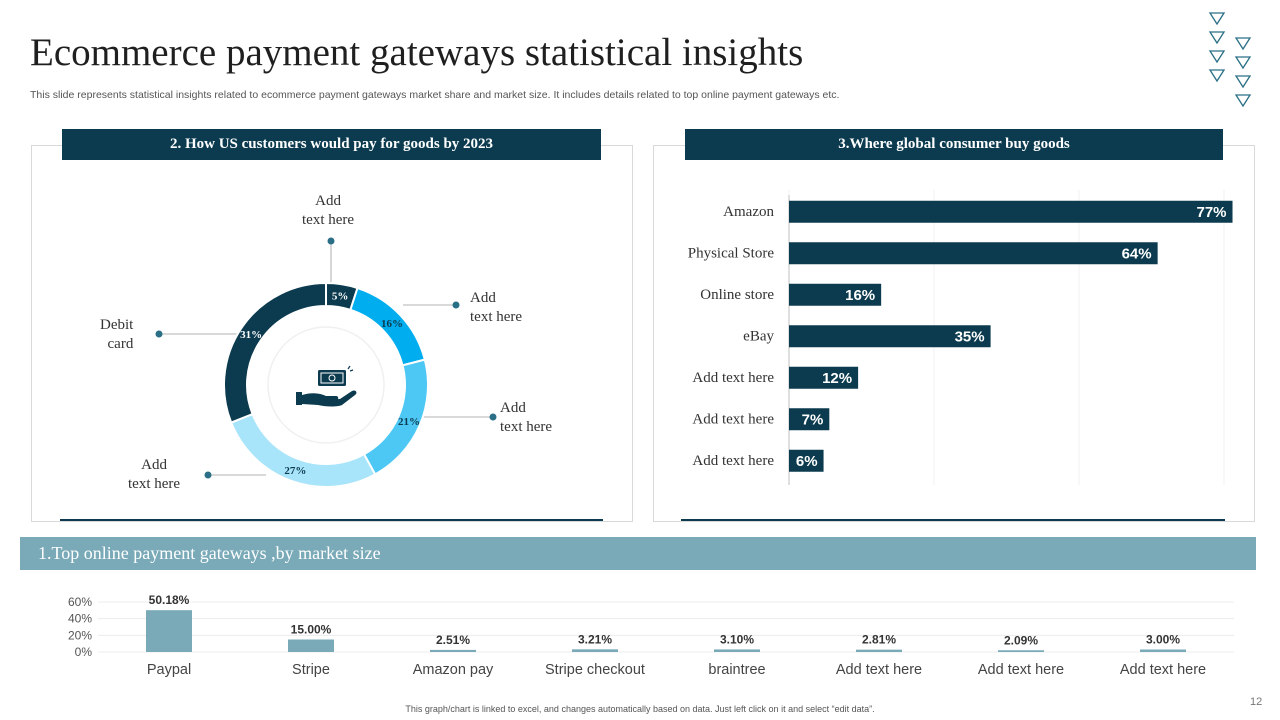  Describe the element at coordinates (736, 670) in the screenshot. I see `vbar-category-label: braintree` at that location.